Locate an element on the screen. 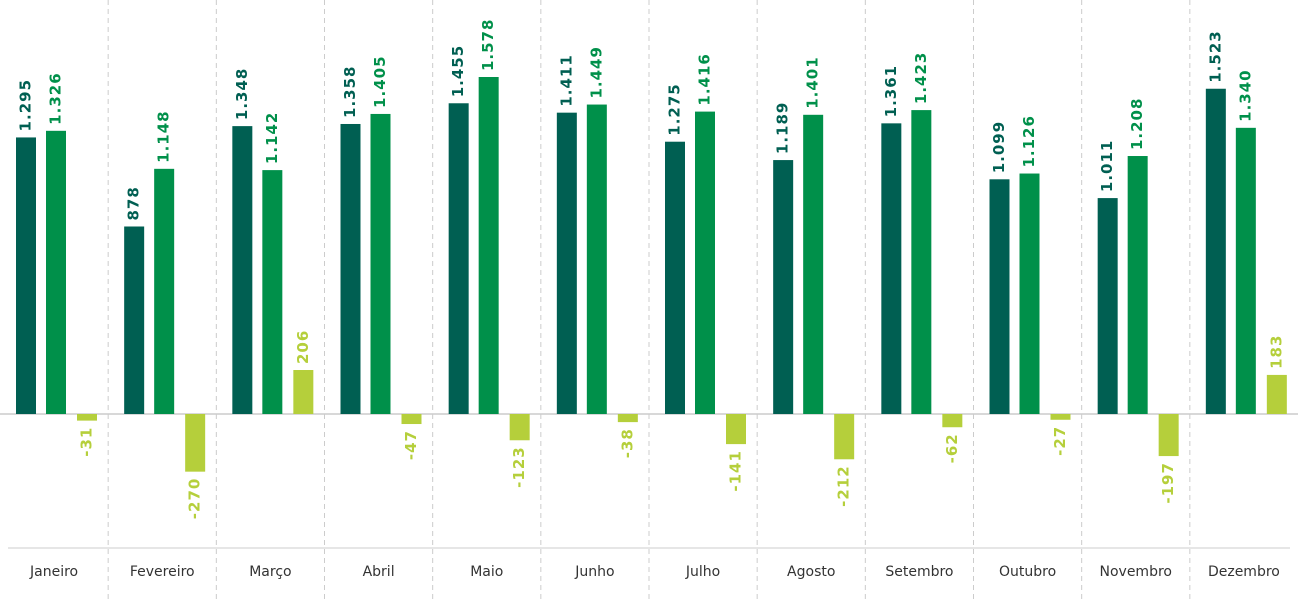  x-tick-label: Setembro is located at coordinates (919, 572).